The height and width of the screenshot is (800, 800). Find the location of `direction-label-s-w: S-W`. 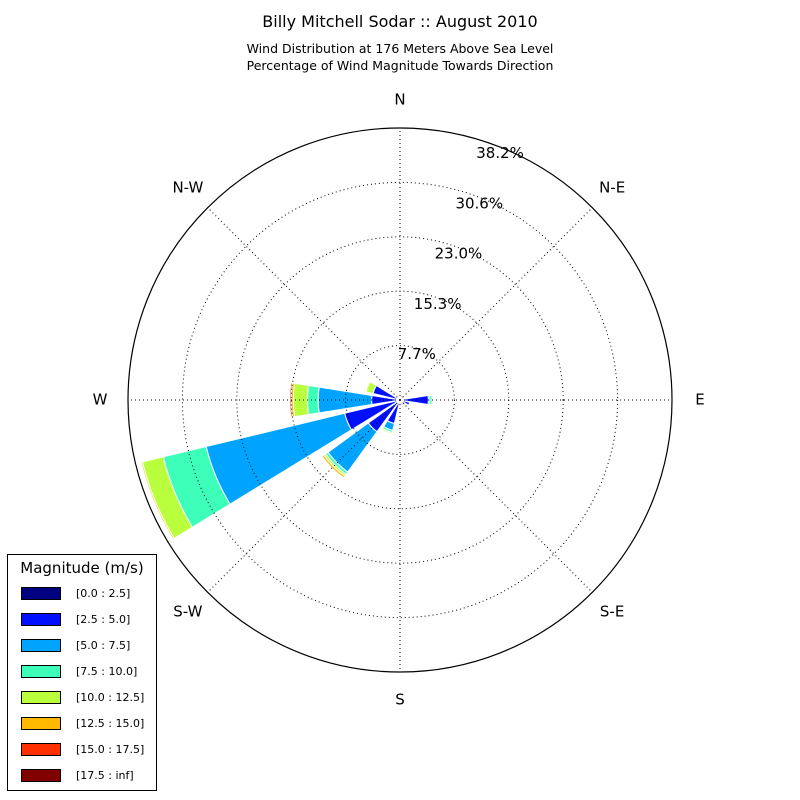

direction-label-s-w: S-W is located at coordinates (187, 612).